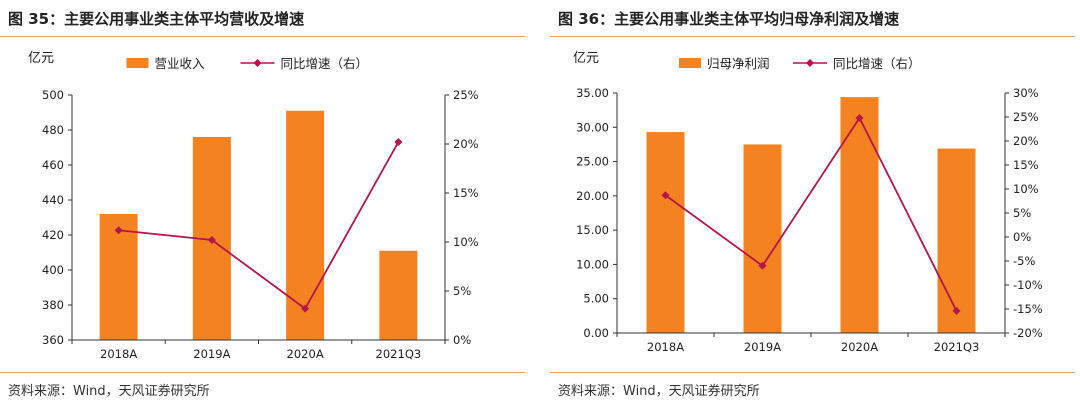  Describe the element at coordinates (592, 93) in the screenshot. I see `y-tick-label-left: 35.00` at that location.